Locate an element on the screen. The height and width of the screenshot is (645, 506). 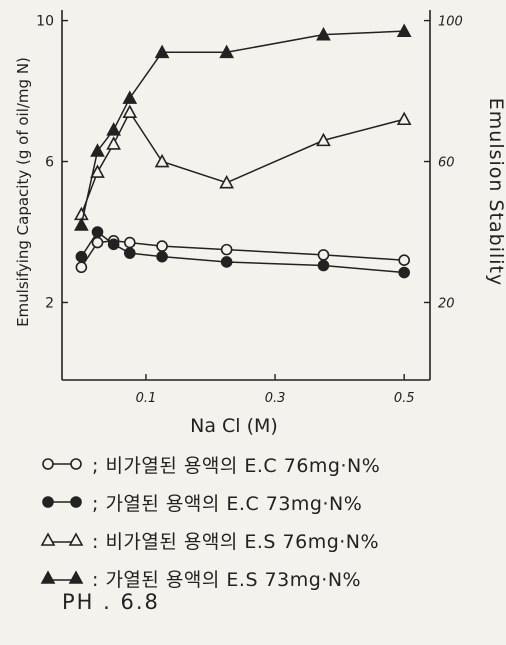
x-tick-label: 0.3 is located at coordinates (275, 398).